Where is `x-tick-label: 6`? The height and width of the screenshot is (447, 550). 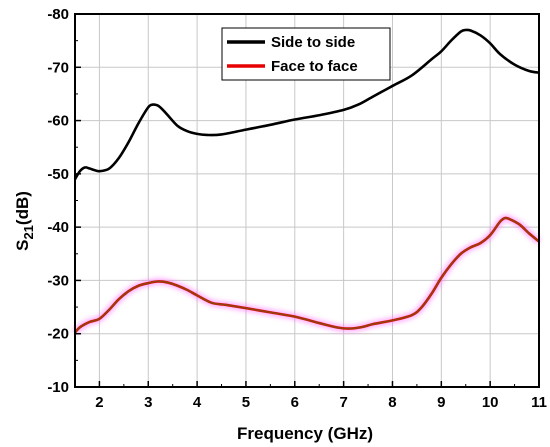 x-tick-label: 6 is located at coordinates (295, 402).